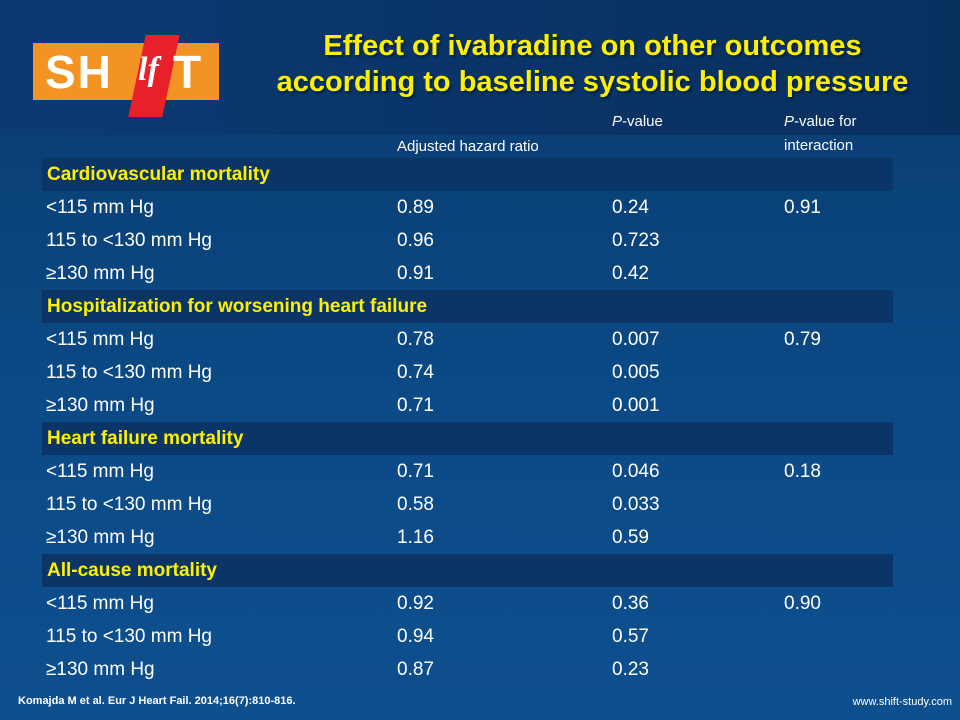 The image size is (960, 720). I want to click on col-header-pint-rest: -value for, so click(825, 121).